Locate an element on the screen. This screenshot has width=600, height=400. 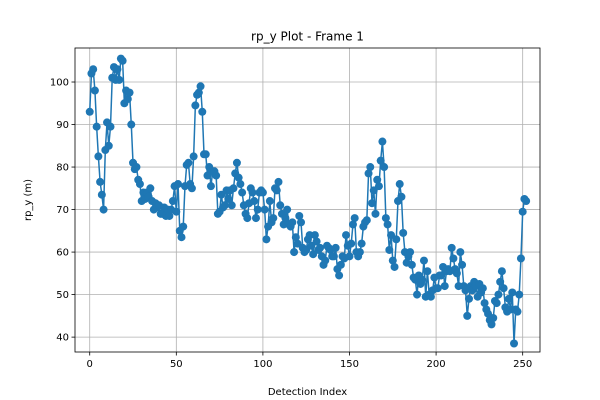
chart-title: rp_y Plot - Frame 1 is located at coordinates (307, 37).